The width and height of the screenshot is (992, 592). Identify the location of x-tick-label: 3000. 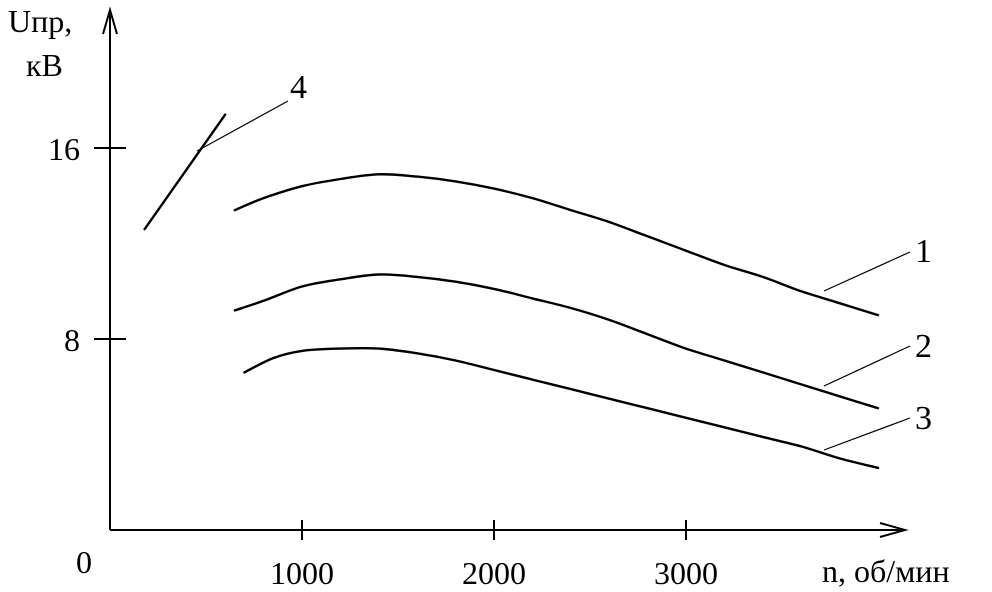
(686, 573).